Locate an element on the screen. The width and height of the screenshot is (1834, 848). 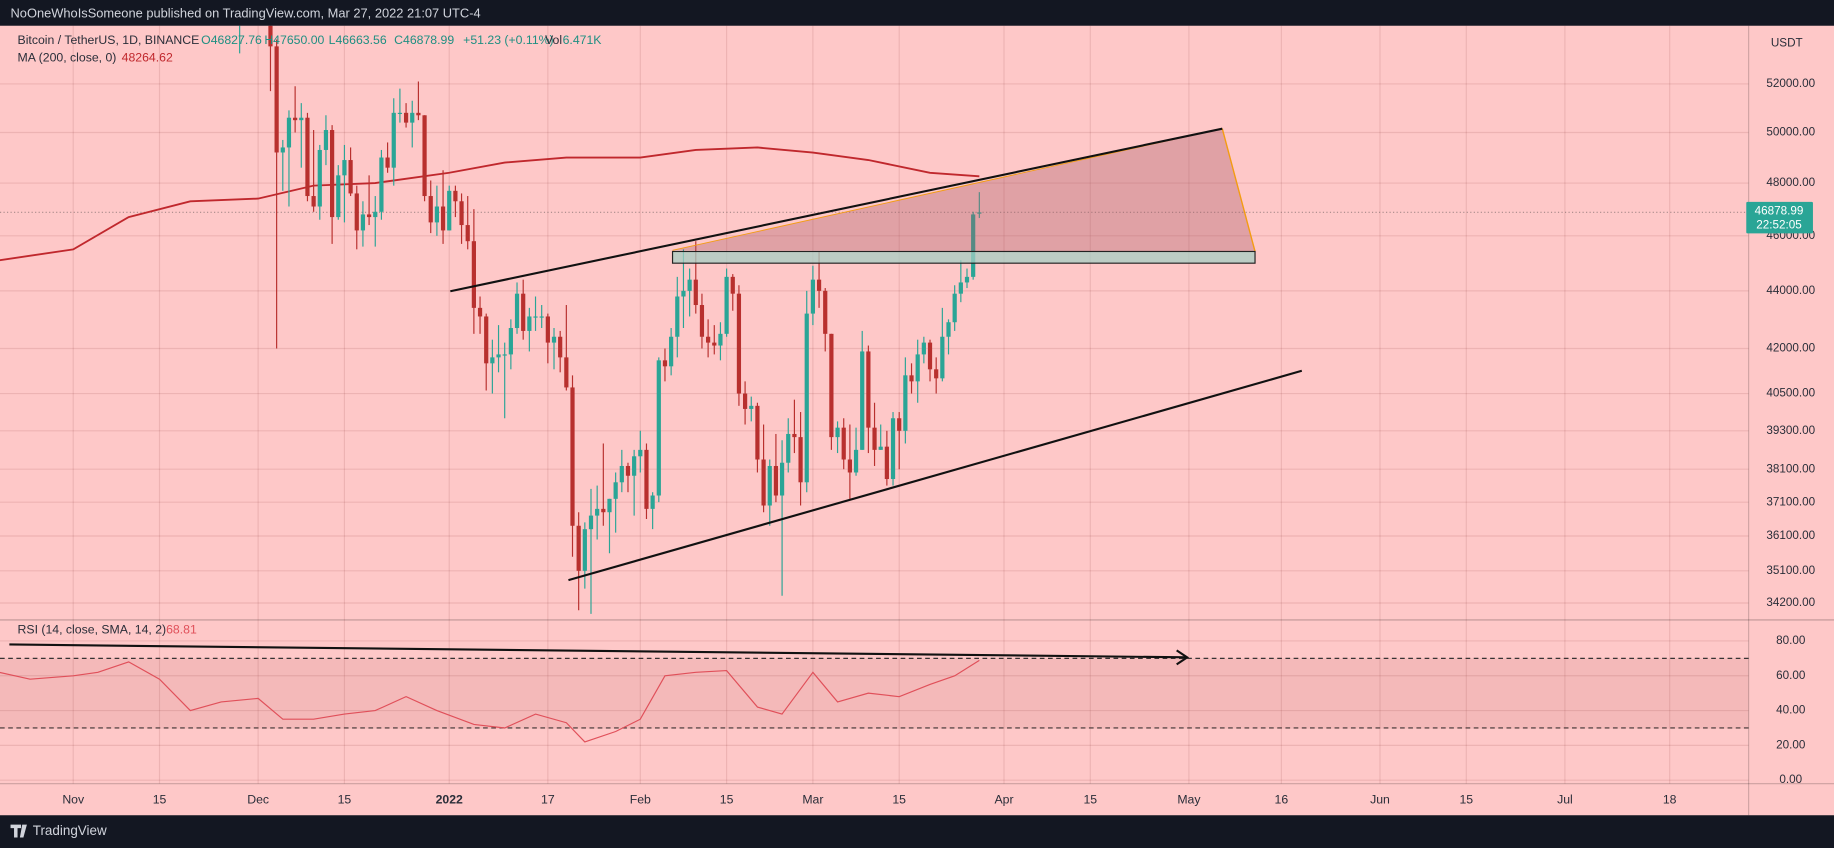
ma-value: 48264.62 is located at coordinates (147, 58).